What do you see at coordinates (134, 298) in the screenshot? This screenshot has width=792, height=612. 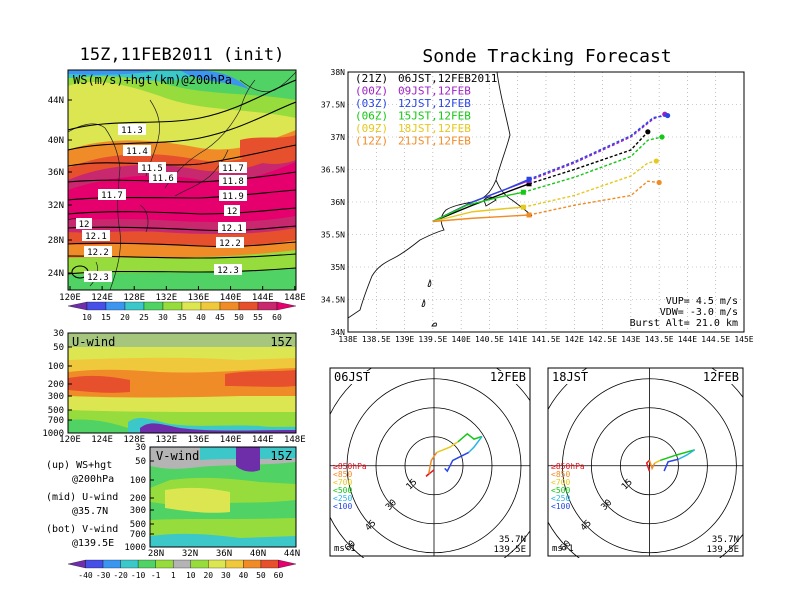 I see `map-lon-label: 128E` at bounding box center [134, 298].